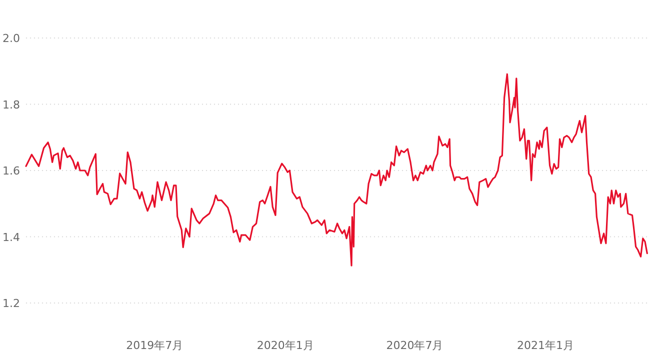 This screenshot has height=354, width=668. What do you see at coordinates (285, 345) in the screenshot?
I see `x-tick-label: 2020年1月` at bounding box center [285, 345].